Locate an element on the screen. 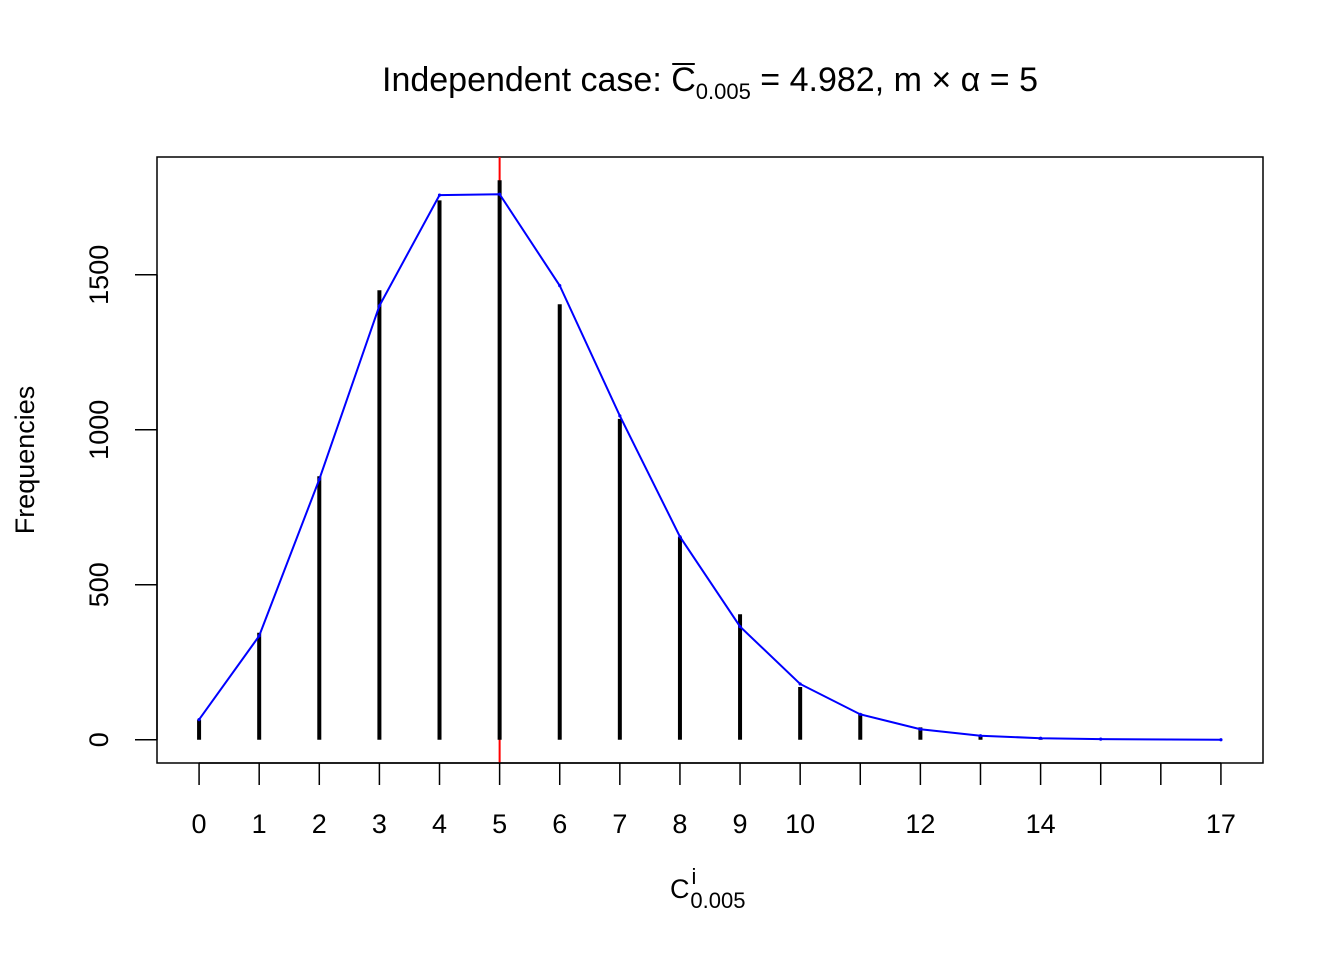 This screenshot has width=1344, height=960. x-tick-label-3: 3 is located at coordinates (379, 824).